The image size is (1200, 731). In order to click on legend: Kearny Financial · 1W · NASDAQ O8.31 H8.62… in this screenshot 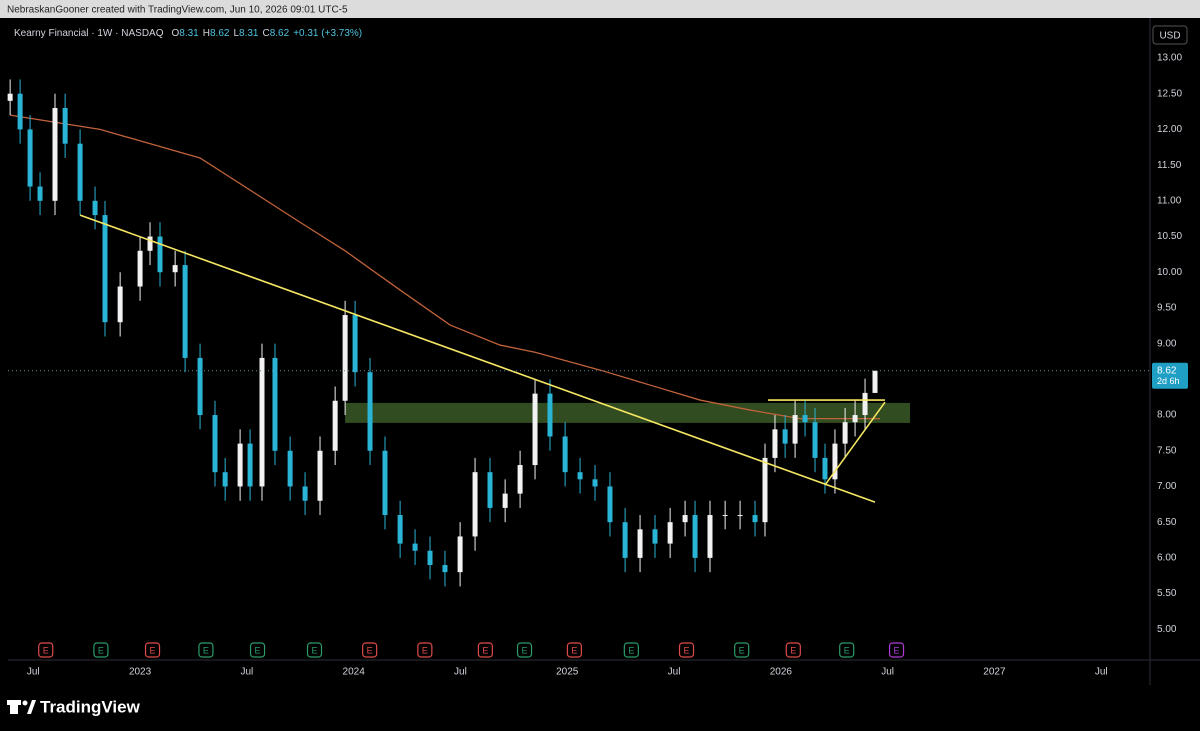, I will do `click(188, 33)`.